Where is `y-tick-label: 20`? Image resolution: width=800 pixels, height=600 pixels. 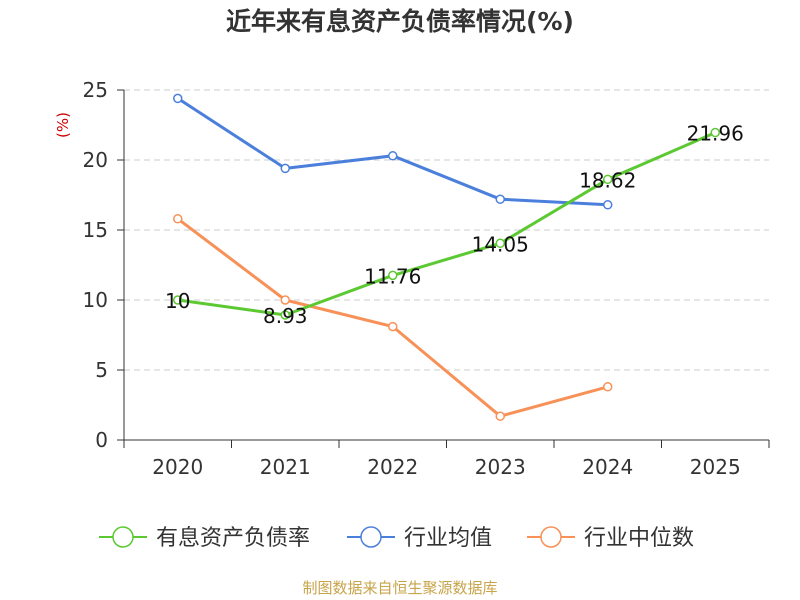
y-tick-label: 20 is located at coordinates (95, 160).